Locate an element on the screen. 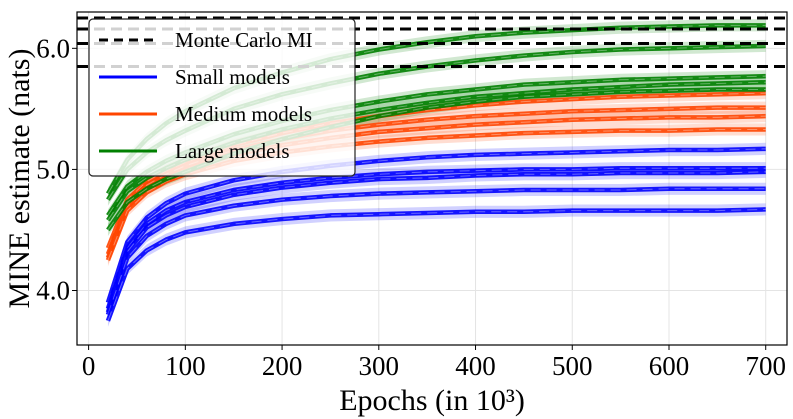 Image resolution: width=793 pixels, height=419 pixels. x-tick-label: 500 is located at coordinates (572, 366).